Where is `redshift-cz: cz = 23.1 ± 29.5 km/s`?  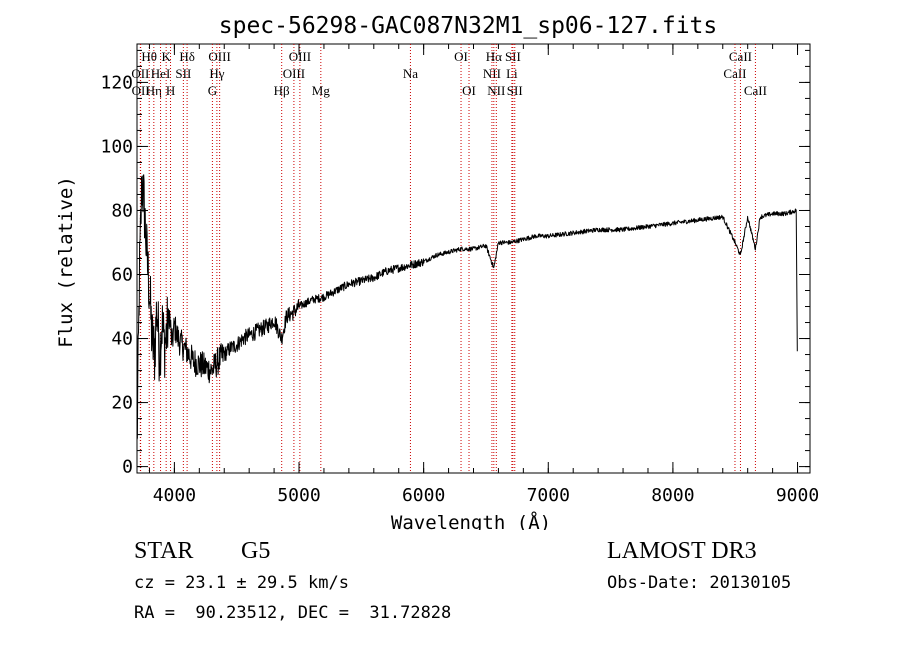 redshift-cz: cz = 23.1 ± 29.5 km/s is located at coordinates (241, 583).